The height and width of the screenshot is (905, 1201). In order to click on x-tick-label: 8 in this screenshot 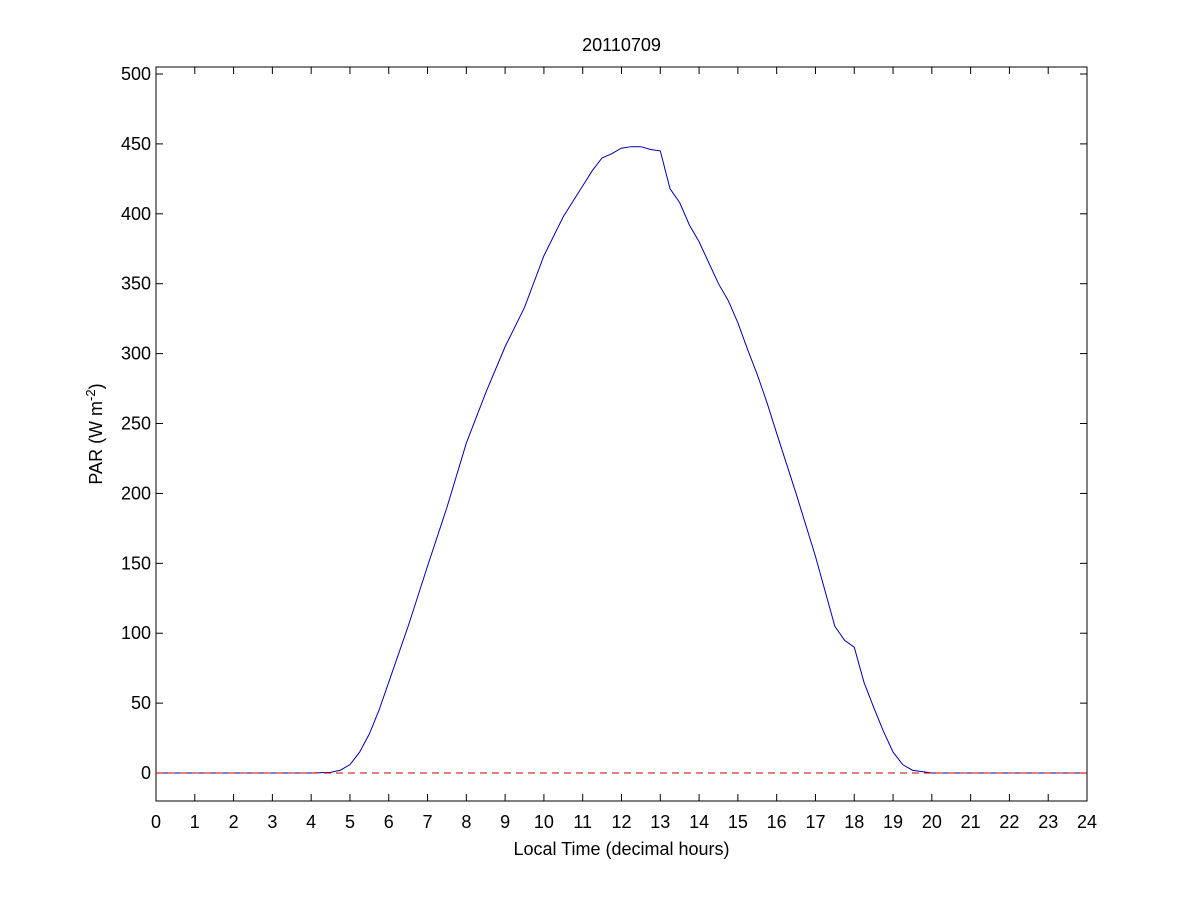, I will do `click(466, 822)`.